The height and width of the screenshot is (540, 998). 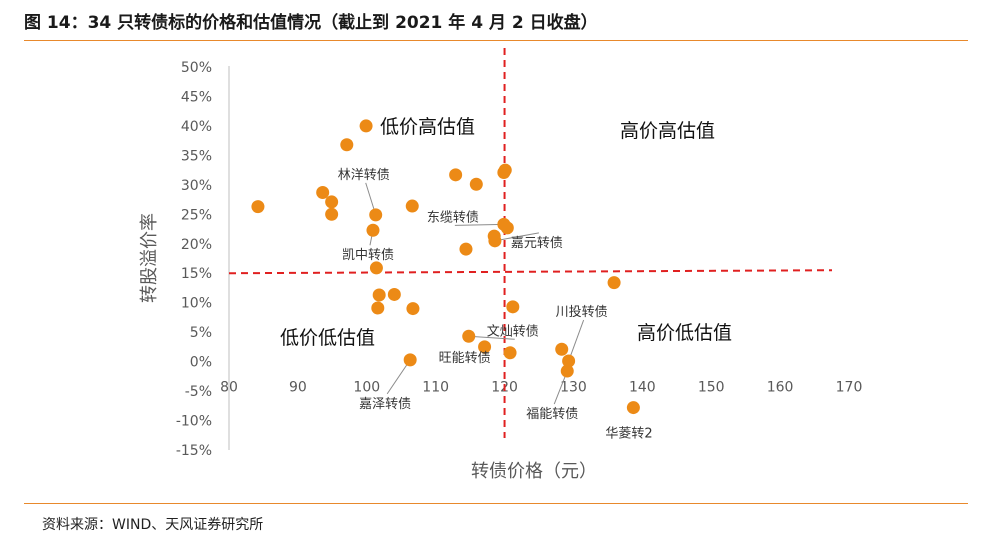 What do you see at coordinates (684, 333) in the screenshot?
I see `quadrant-label-high-price-low-value: 高价低估值` at bounding box center [684, 333].